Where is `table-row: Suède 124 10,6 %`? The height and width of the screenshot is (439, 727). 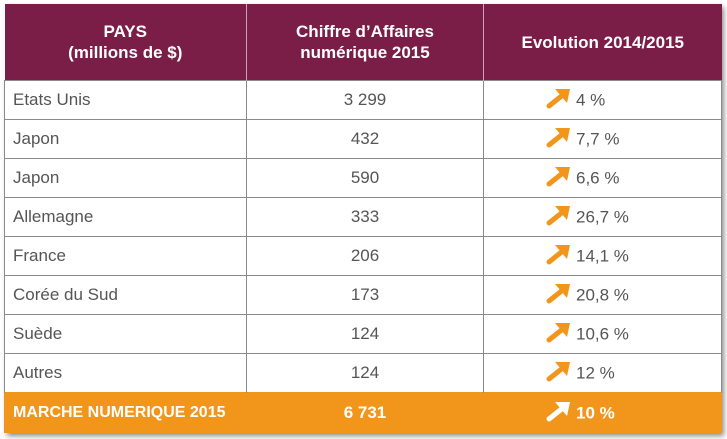 table-row: Suède 124 10,6 % is located at coordinates (363, 334).